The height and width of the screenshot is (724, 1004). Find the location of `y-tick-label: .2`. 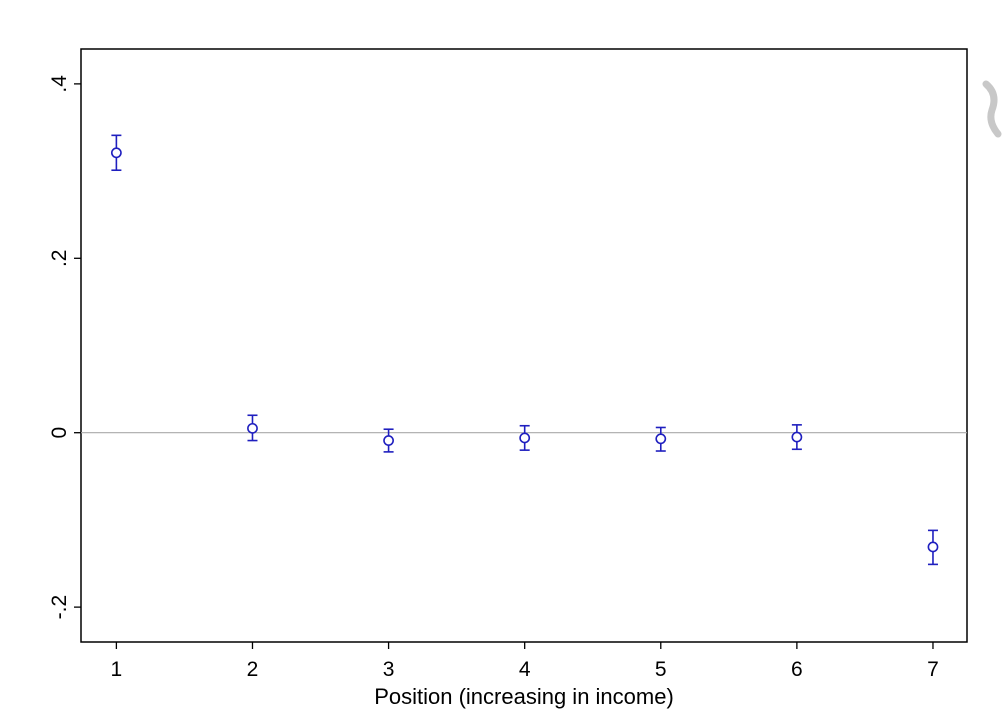

y-tick-label: .2 is located at coordinates (59, 259).